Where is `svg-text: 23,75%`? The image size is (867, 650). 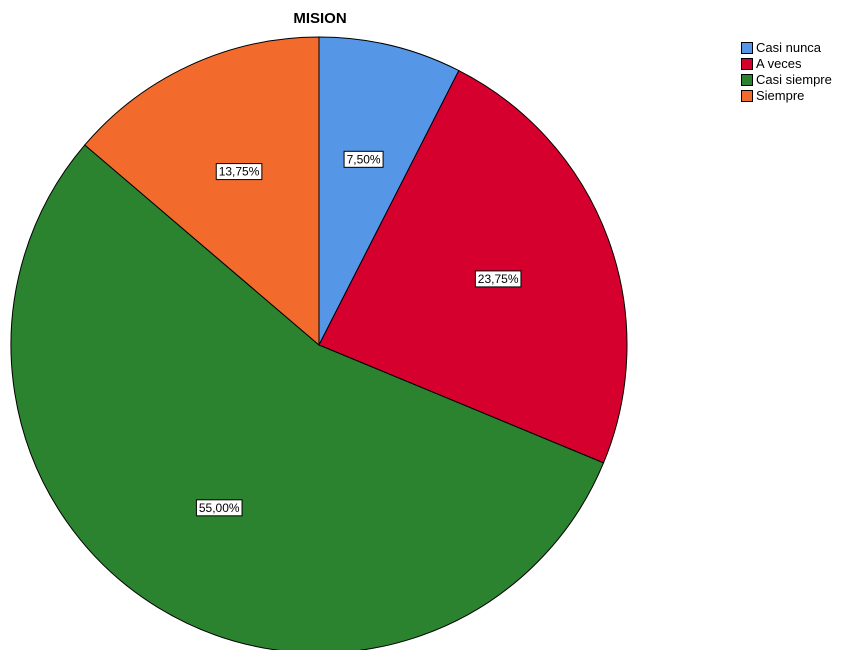
svg-text: 23,75% is located at coordinates (498, 279).